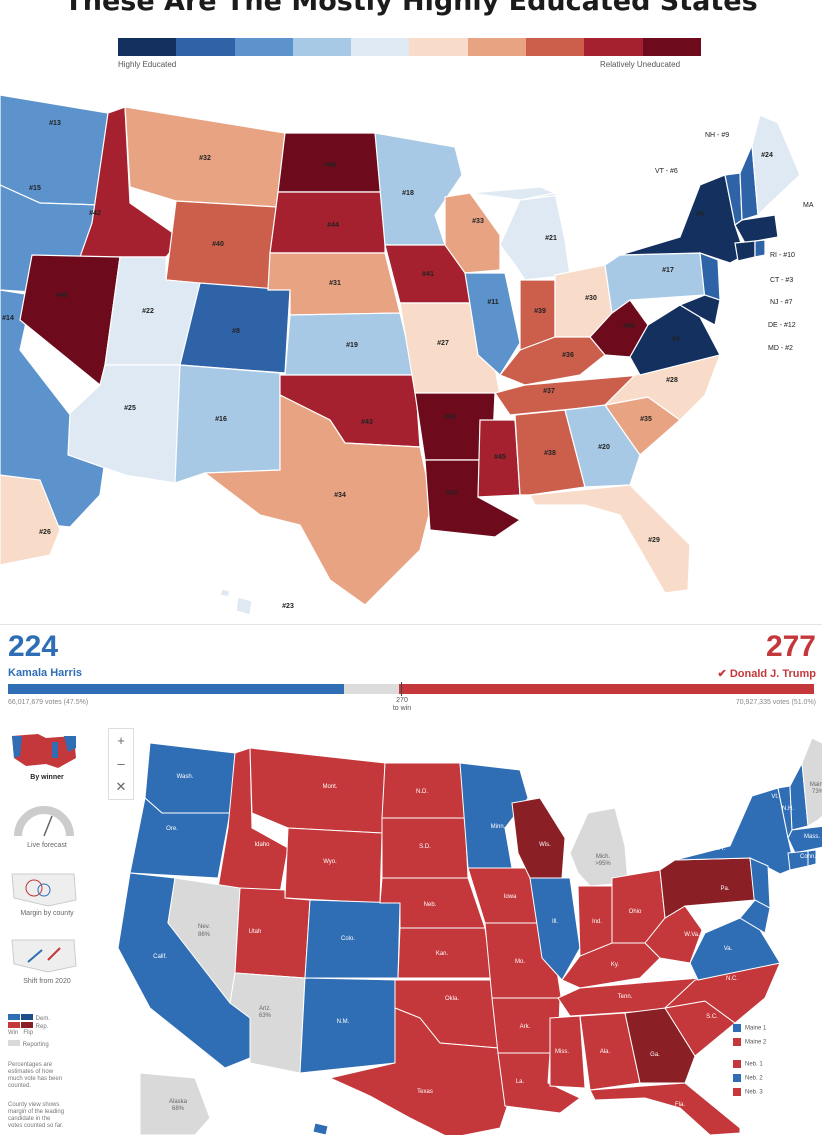 This screenshot has width=822, height=1135. I want to click on rank-label-ut: #22, so click(148, 311).